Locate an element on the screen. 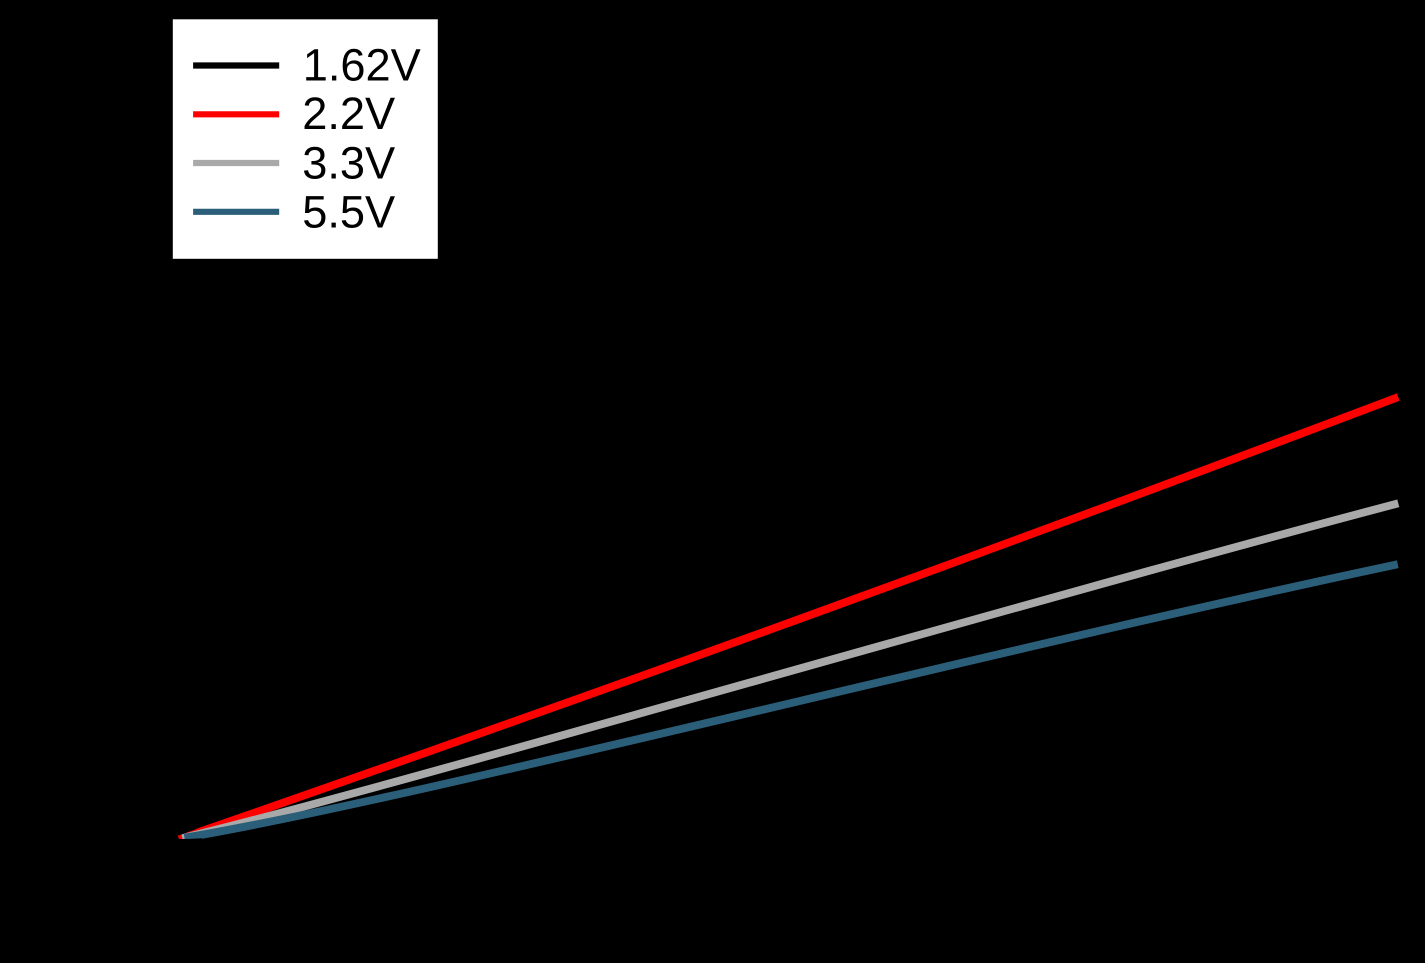 Image resolution: width=1425 pixels, height=963 pixels. svg-text: 2.2V is located at coordinates (348, 113).